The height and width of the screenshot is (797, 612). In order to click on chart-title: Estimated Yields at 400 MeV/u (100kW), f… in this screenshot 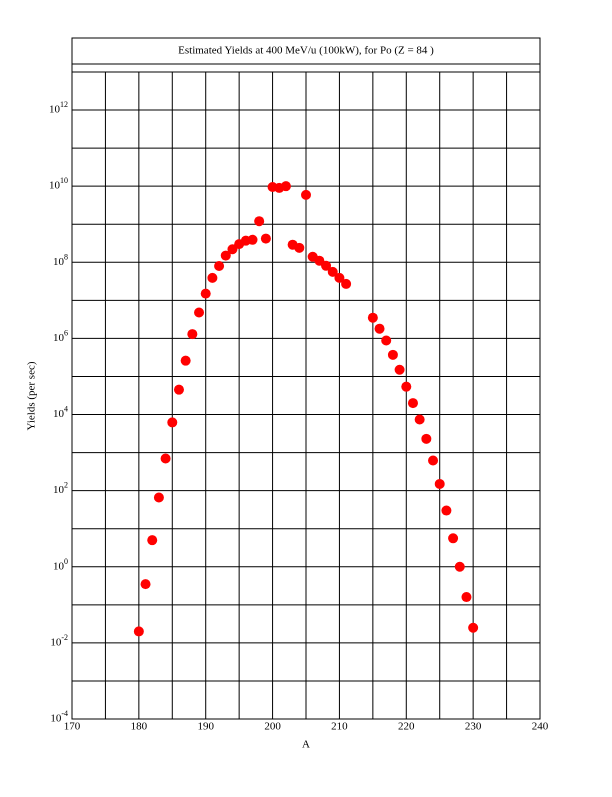, I will do `click(306, 51)`.